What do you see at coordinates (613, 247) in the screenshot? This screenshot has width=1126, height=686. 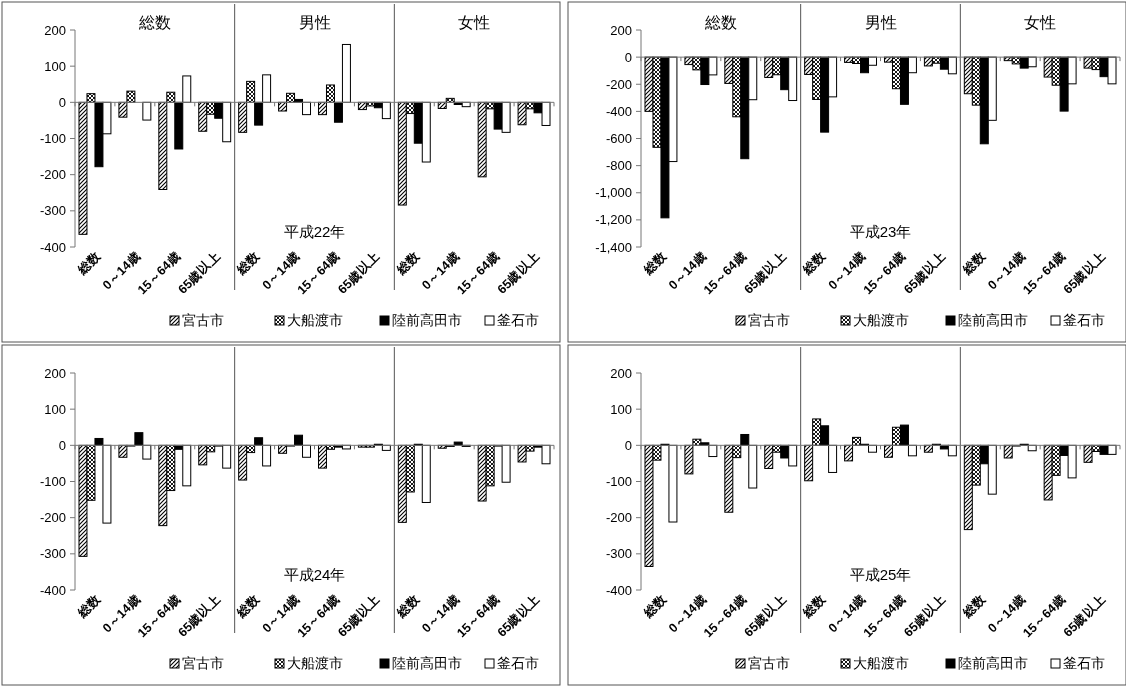 I see `y-tick-label: -1,400` at bounding box center [613, 247].